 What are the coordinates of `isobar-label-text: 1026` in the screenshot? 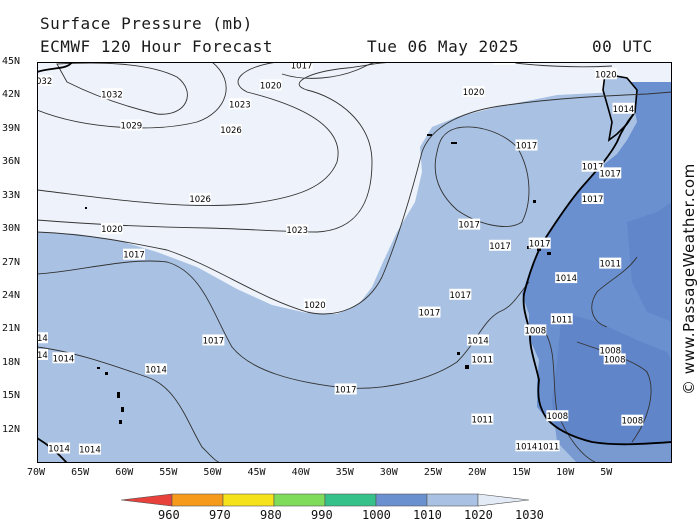 It's located at (200, 200).